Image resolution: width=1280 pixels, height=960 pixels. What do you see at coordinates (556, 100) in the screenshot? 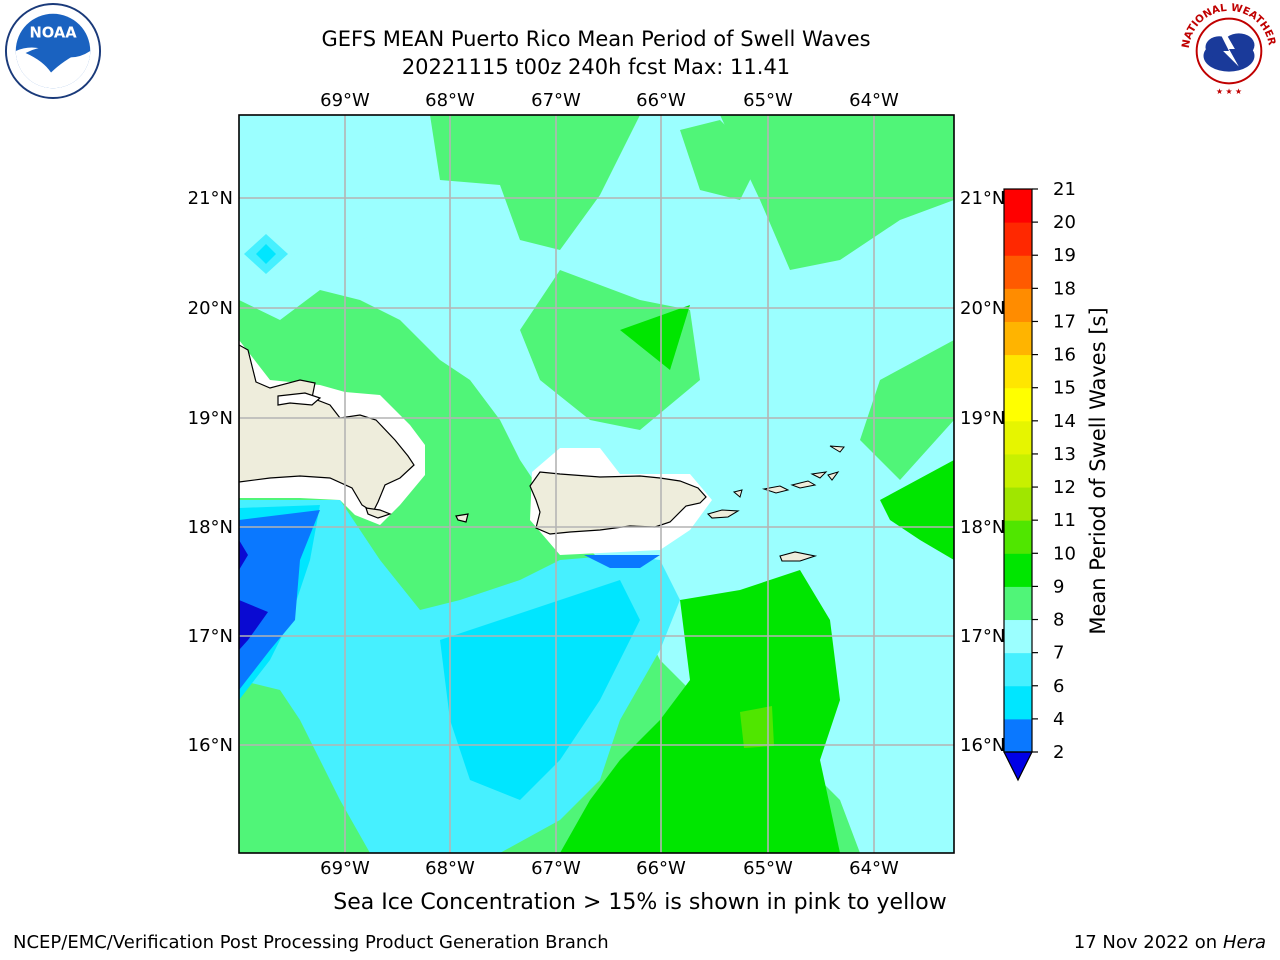
I see `lon-label-top: 67°W` at bounding box center [556, 100].